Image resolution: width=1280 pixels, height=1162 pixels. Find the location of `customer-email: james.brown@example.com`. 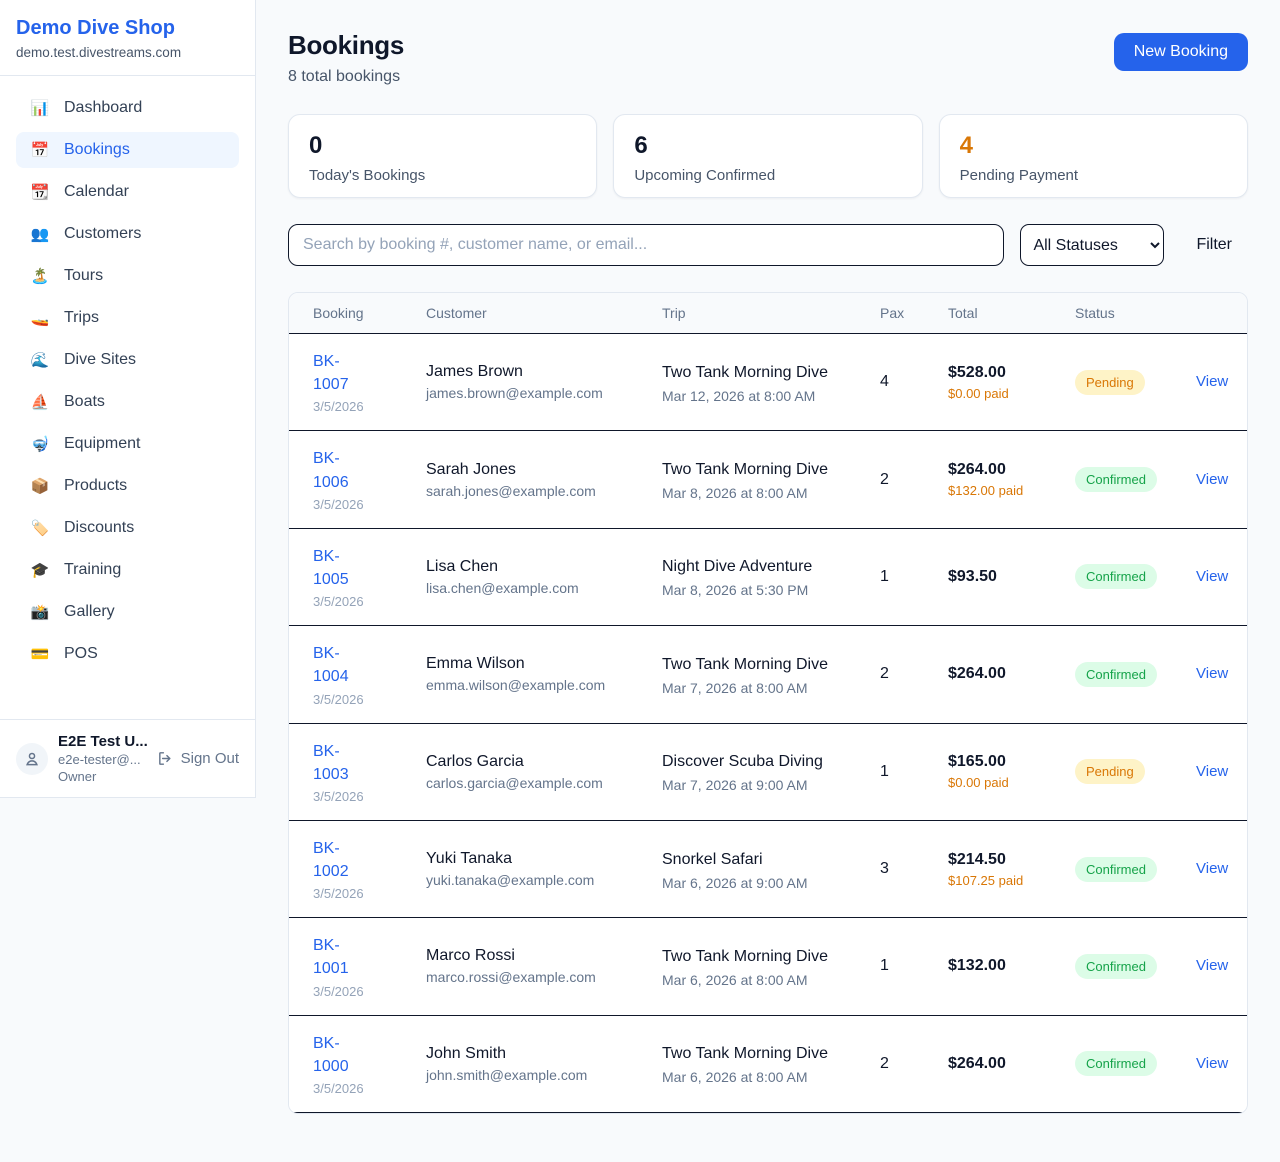

customer-email: james.brown@example.com is located at coordinates (514, 393).